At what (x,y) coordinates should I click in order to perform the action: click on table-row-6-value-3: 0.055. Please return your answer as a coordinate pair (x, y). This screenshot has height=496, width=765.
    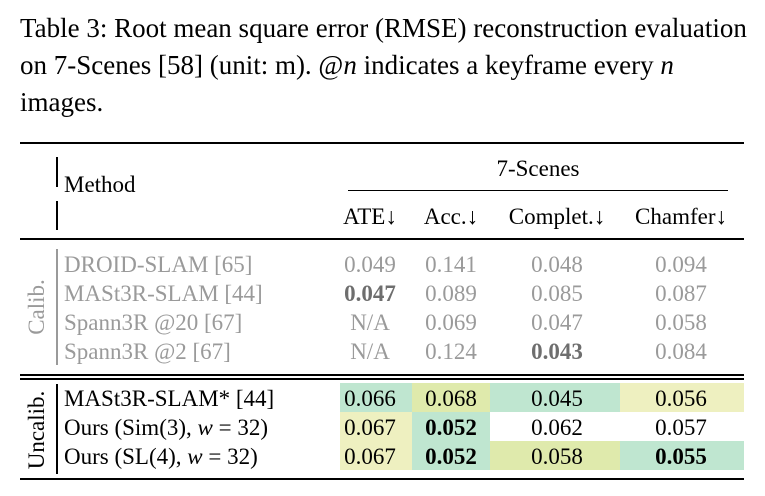
    Looking at the image, I should click on (681, 456).